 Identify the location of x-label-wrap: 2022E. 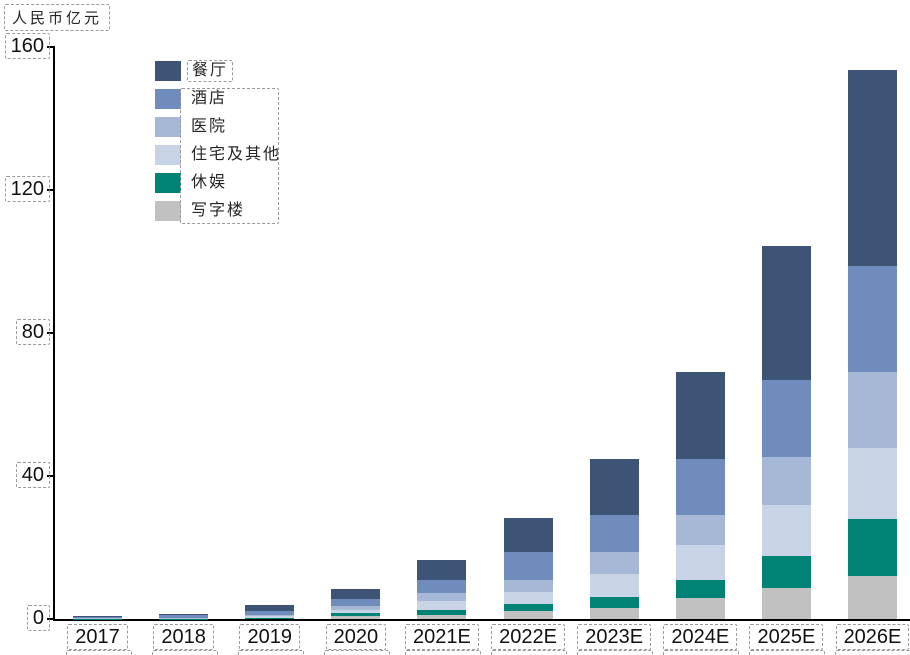
(528, 637).